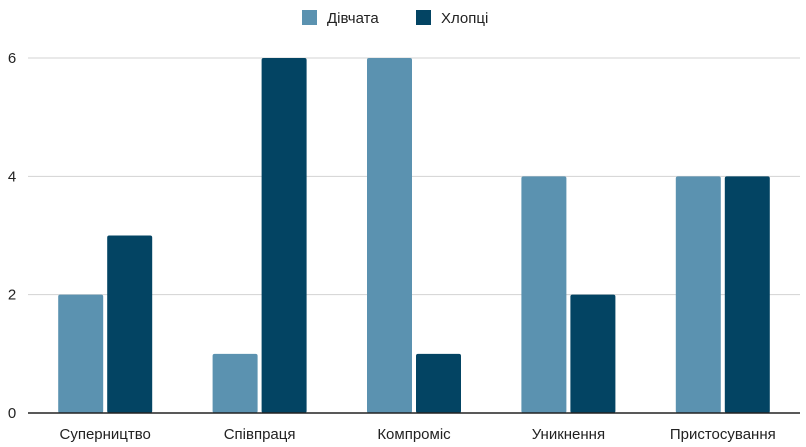  I want to click on legend-label-boys: Хлопці, so click(464, 18).